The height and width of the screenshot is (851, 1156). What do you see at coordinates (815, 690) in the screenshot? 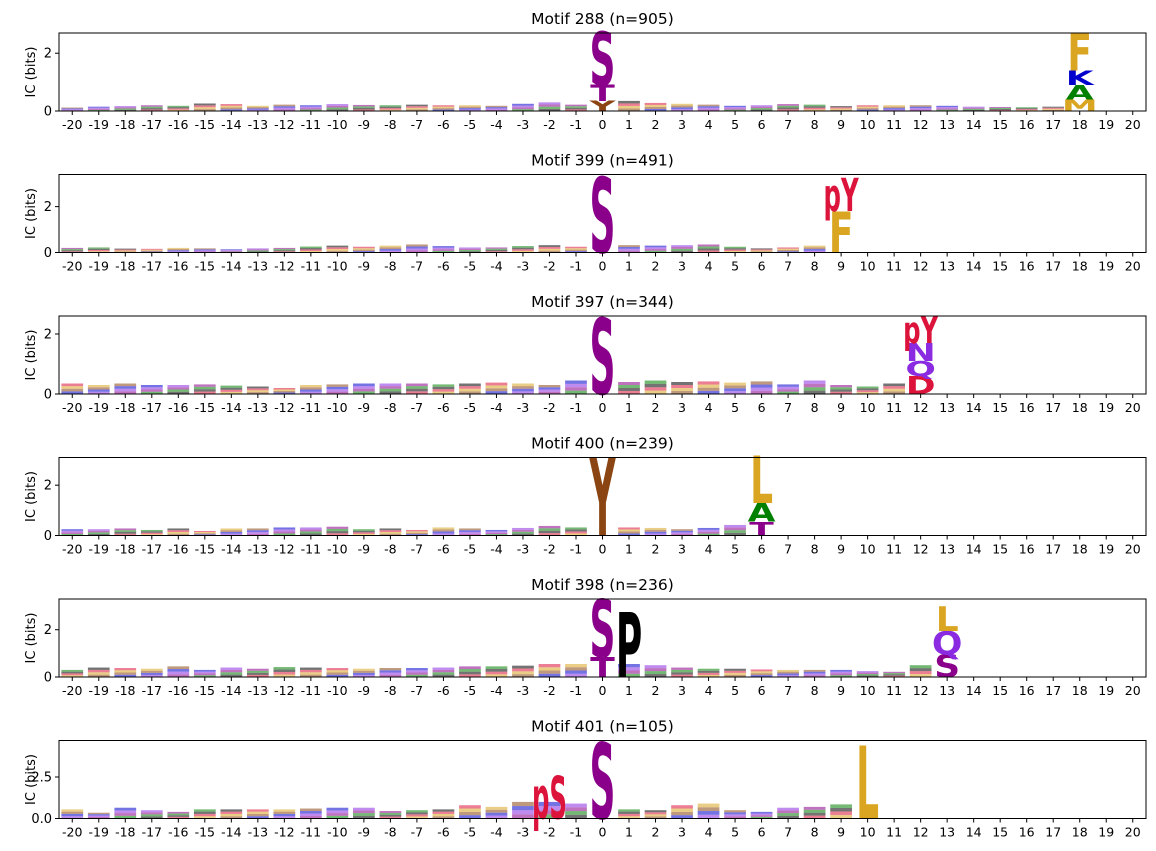
I see `x-tick-label: 8` at bounding box center [815, 690].